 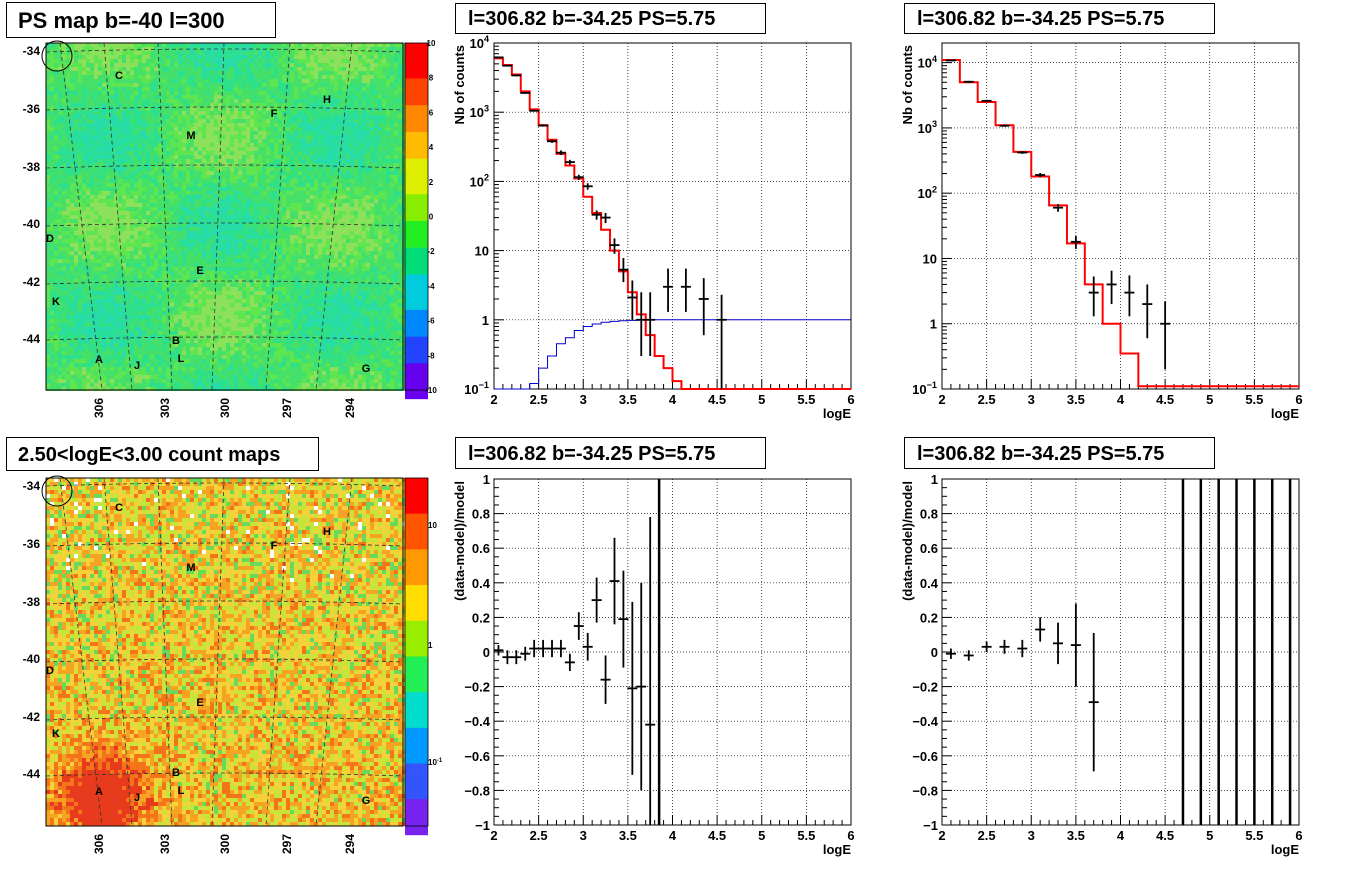 I want to click on x-tick-label: 297, so click(x=287, y=408).